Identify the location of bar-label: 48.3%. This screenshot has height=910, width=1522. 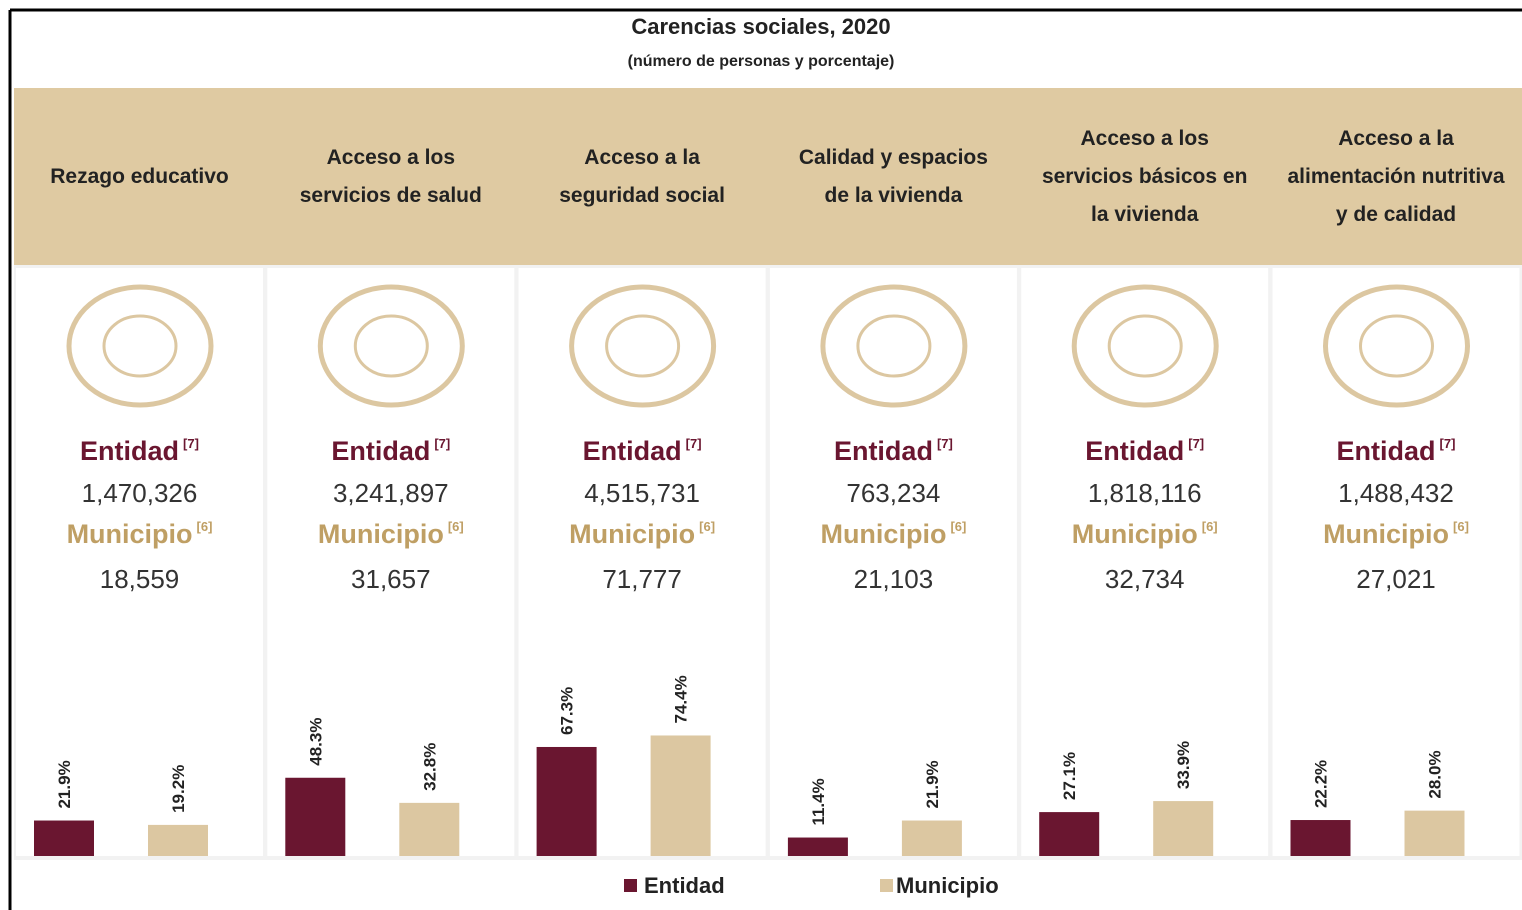
(315, 742).